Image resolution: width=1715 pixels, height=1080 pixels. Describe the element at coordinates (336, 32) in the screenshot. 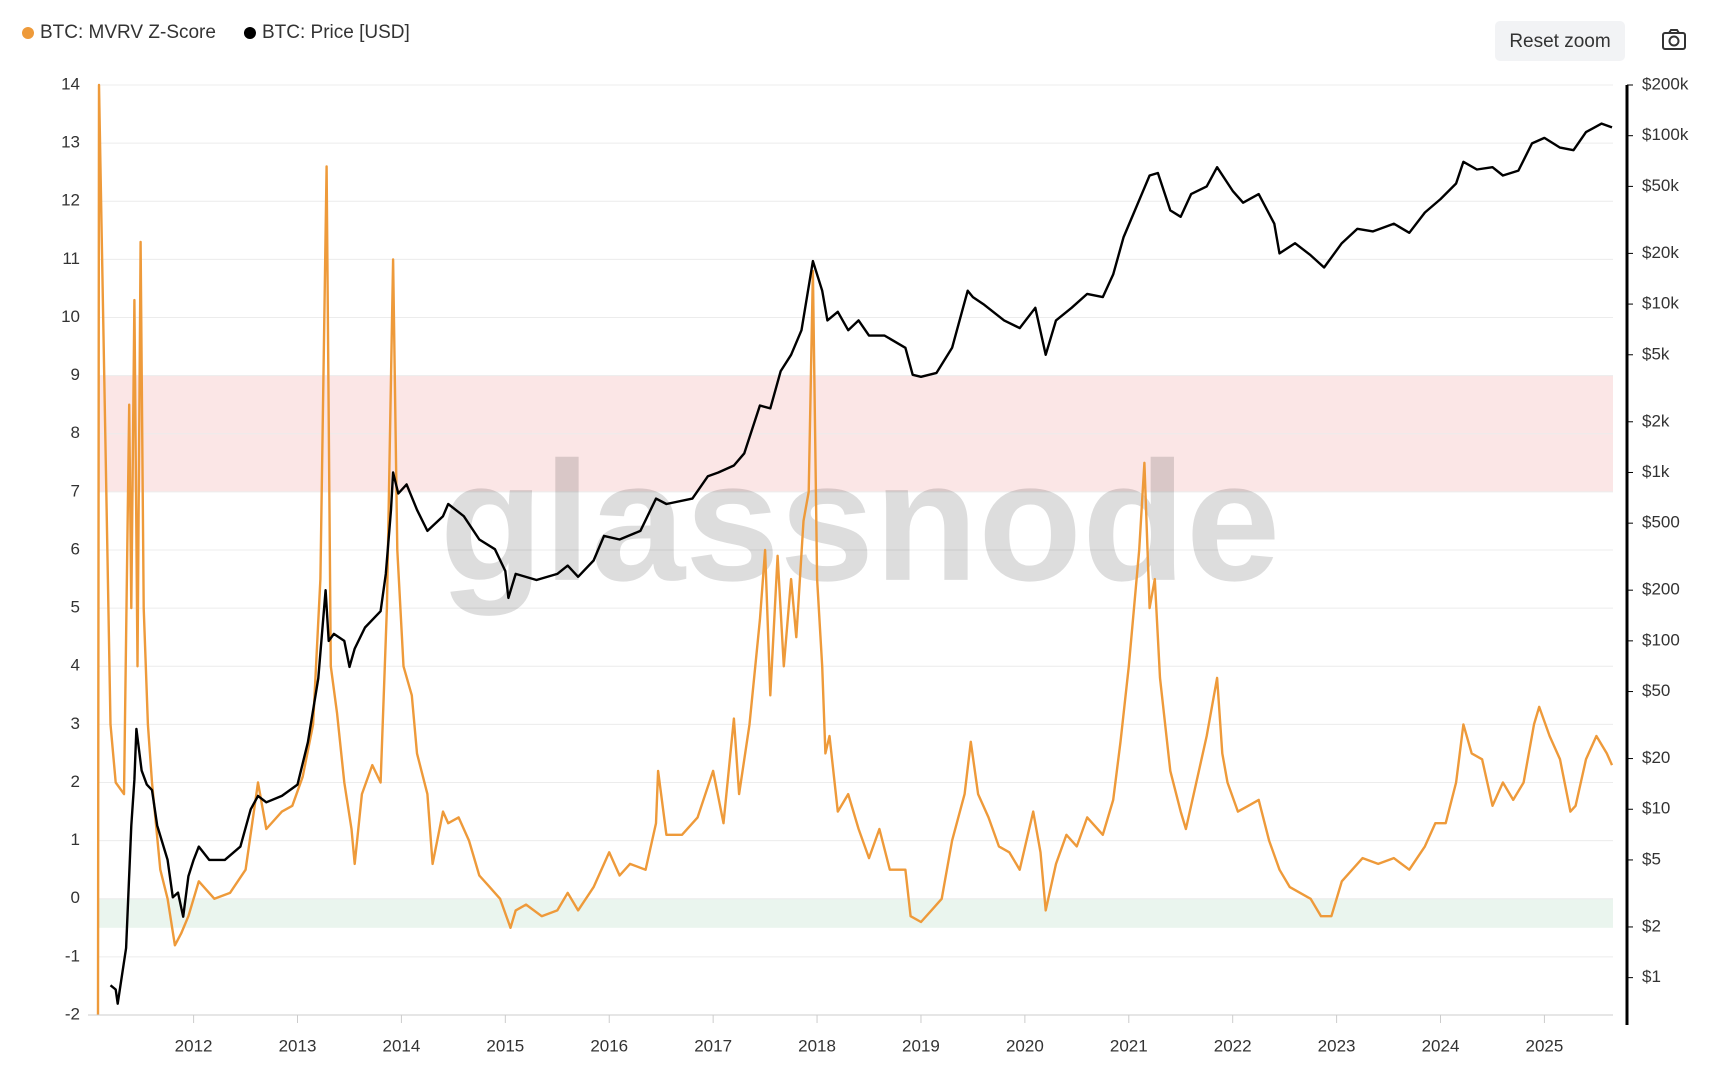

I see `legend-label: BTC: Price [USD]` at that location.